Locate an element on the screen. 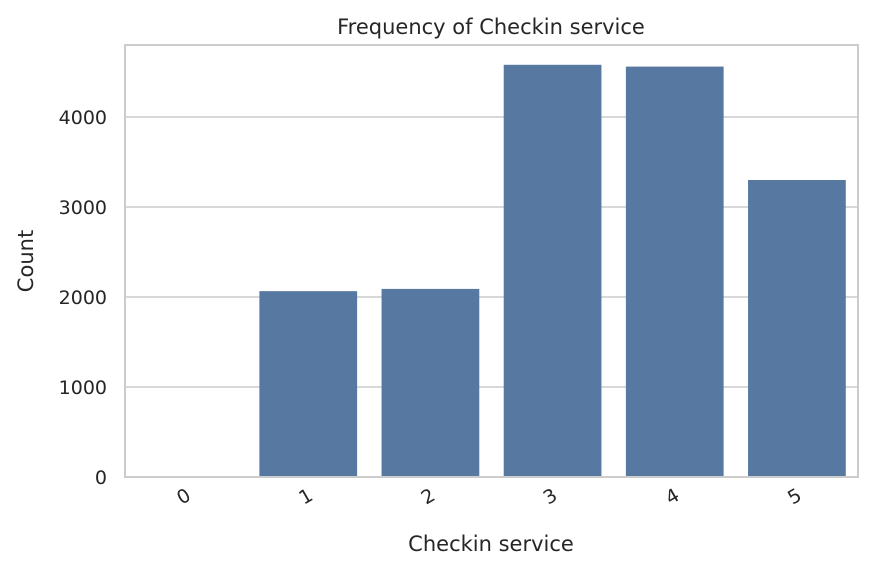 Image resolution: width=873 pixels, height=571 pixels. x-axis-label: Checkin service is located at coordinates (491, 544).